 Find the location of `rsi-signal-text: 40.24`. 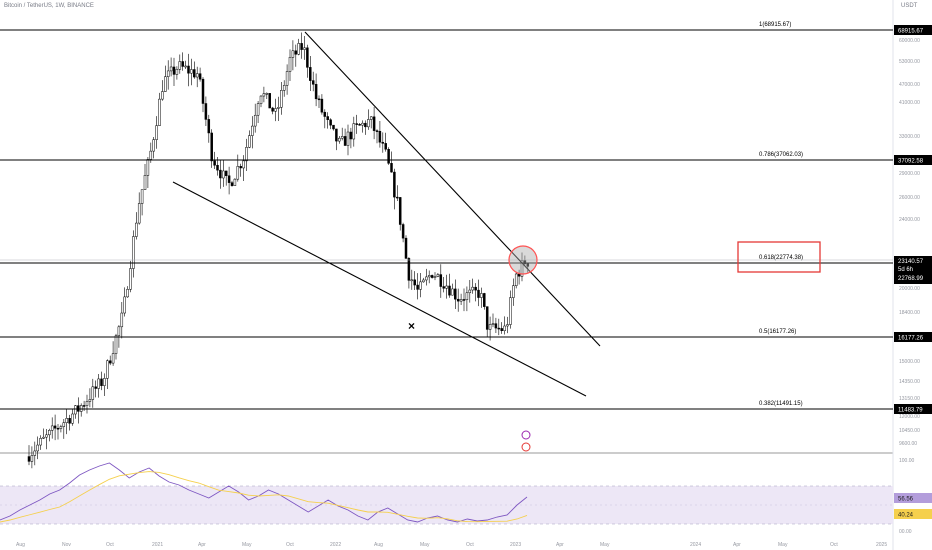

rsi-signal-text: 40.24 is located at coordinates (906, 516).